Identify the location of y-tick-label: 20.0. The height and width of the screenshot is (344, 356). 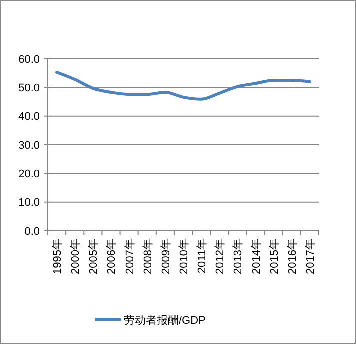
(29, 174).